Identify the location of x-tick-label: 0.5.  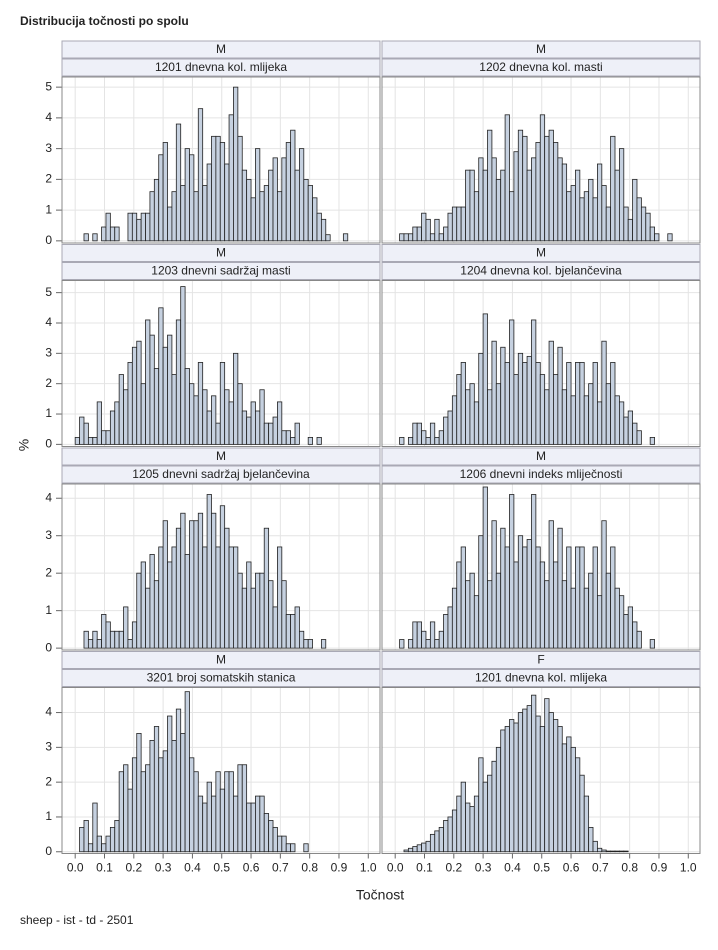
(541, 868).